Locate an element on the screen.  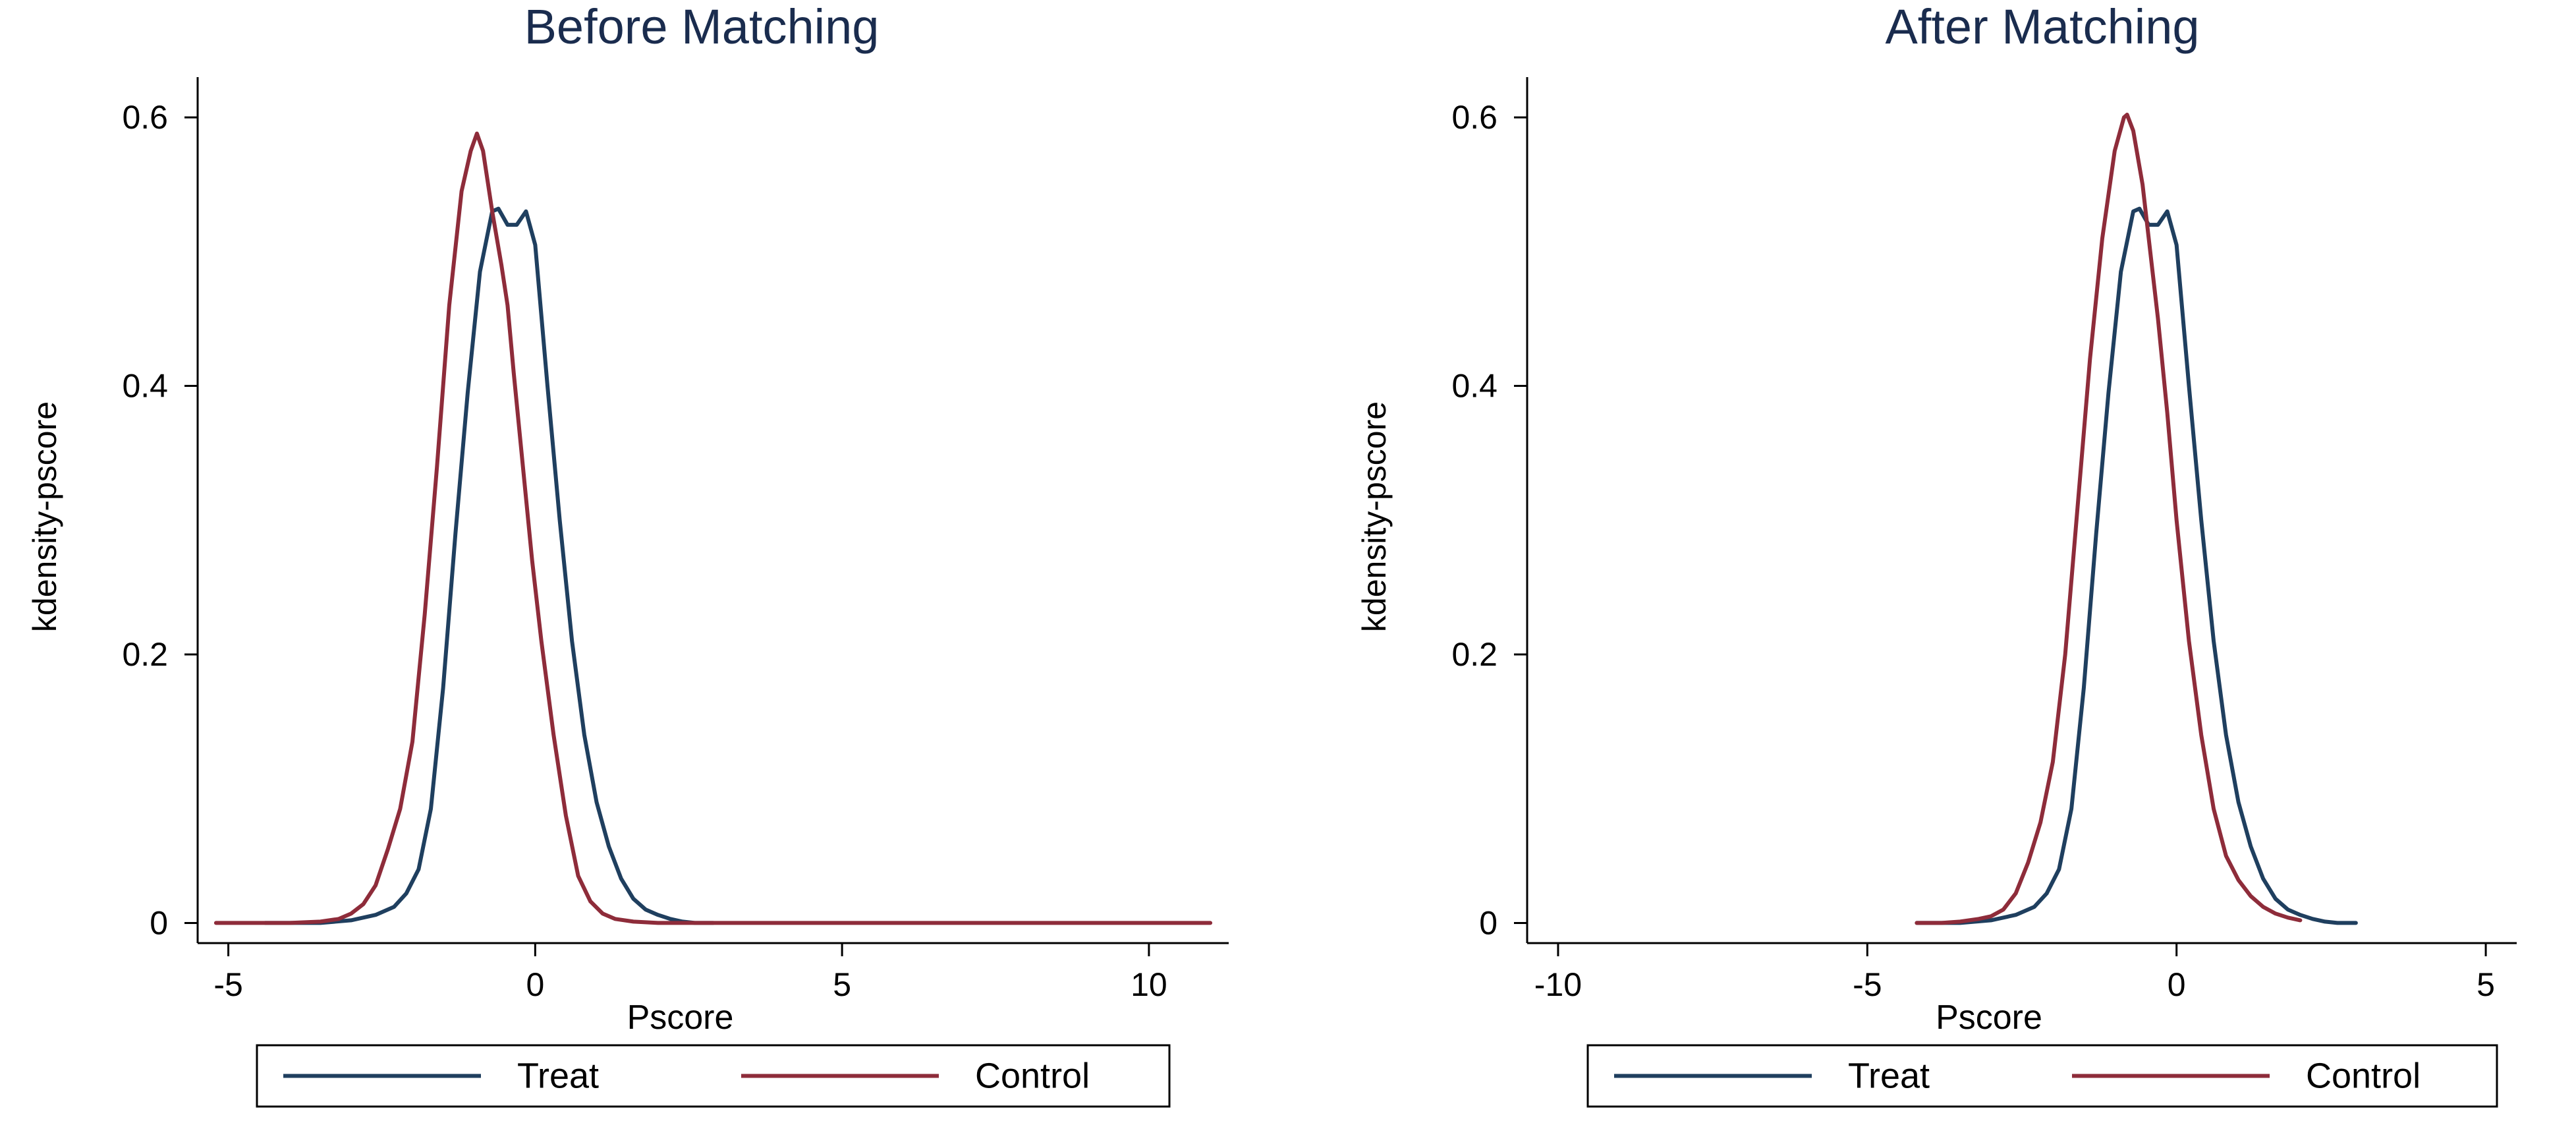
series-line-control is located at coordinates (2109, 519).